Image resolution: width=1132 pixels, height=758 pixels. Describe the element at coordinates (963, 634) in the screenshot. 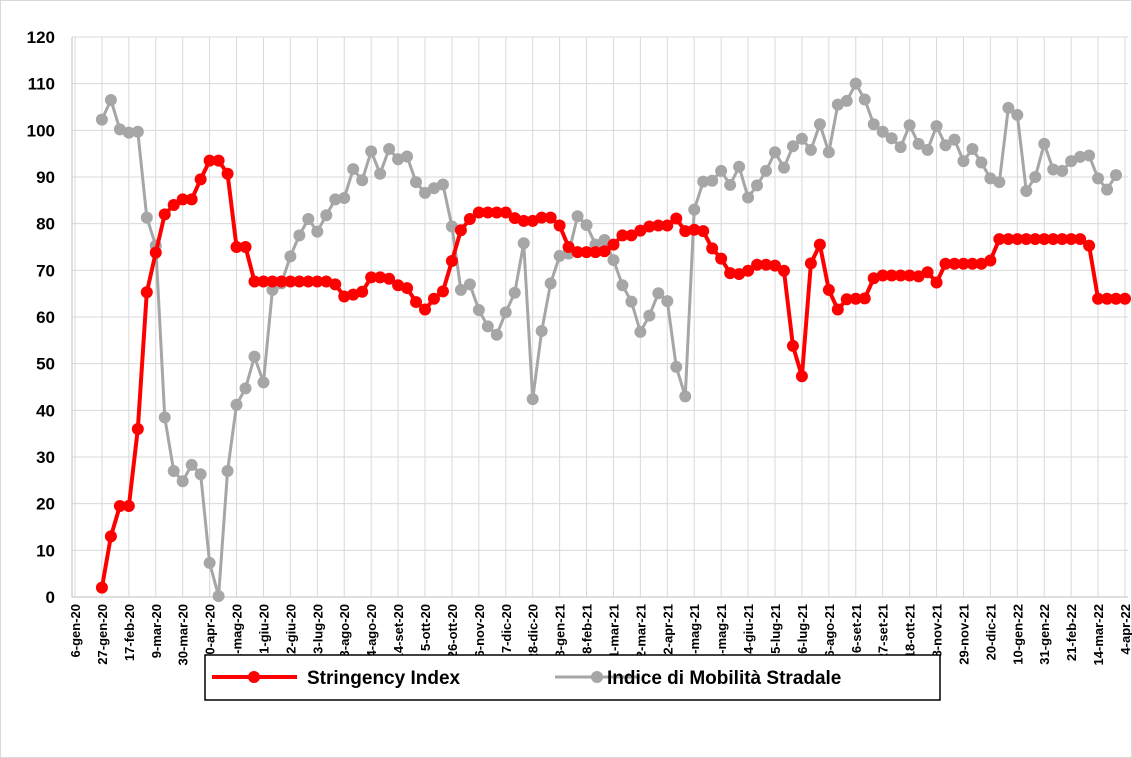

I see `x-tick-label: 29-nov-21` at that location.